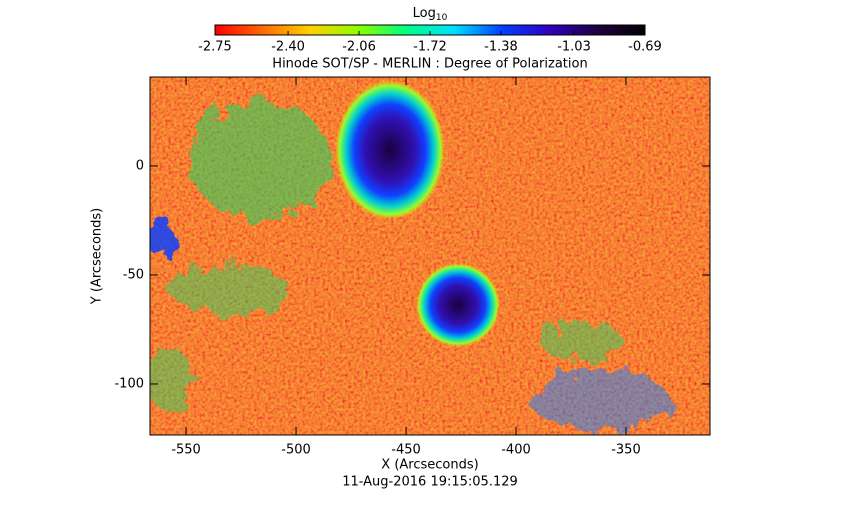 The width and height of the screenshot is (859, 512). What do you see at coordinates (133, 274) in the screenshot?
I see `y-tick-label: -50` at bounding box center [133, 274].